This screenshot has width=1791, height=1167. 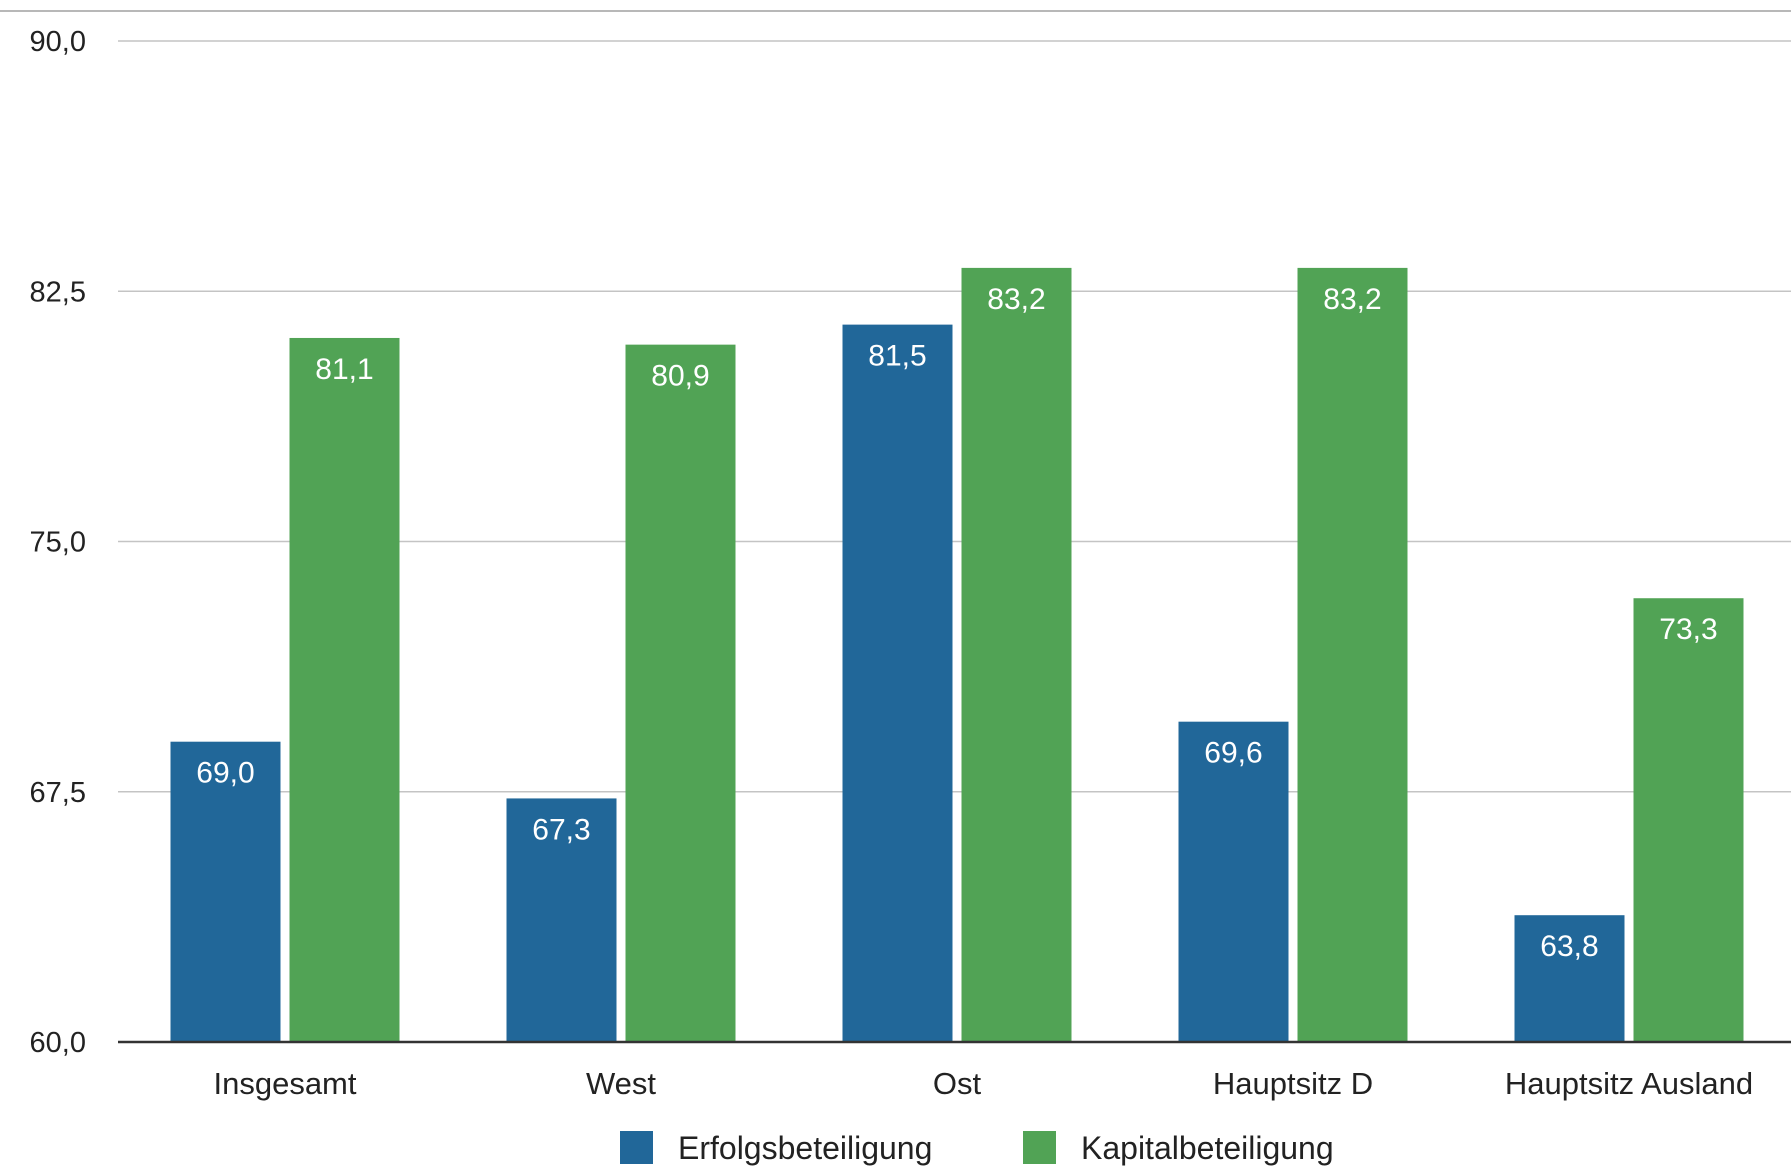 I want to click on legend-label: Erfolgsbeteiligung, so click(x=805, y=1148).